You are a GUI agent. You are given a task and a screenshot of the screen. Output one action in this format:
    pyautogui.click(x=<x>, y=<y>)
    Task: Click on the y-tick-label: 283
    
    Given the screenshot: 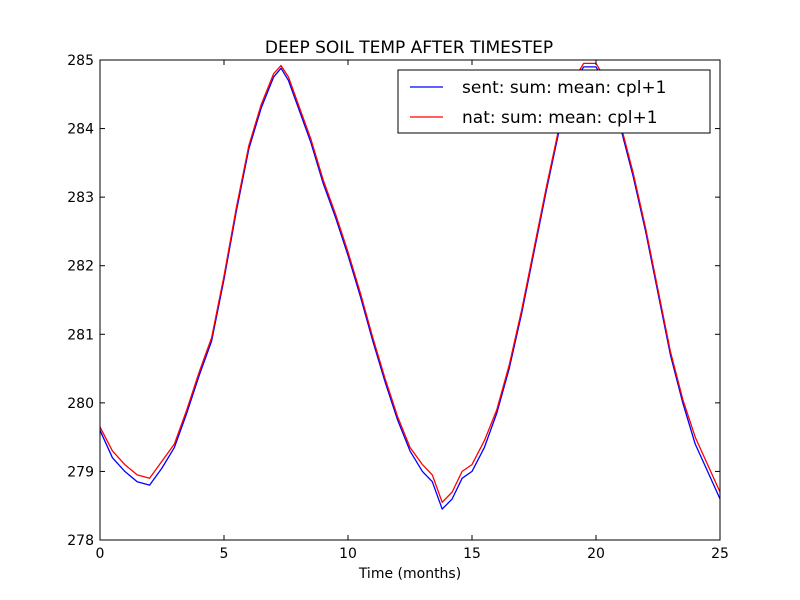 What is the action you would take?
    pyautogui.click(x=80, y=198)
    